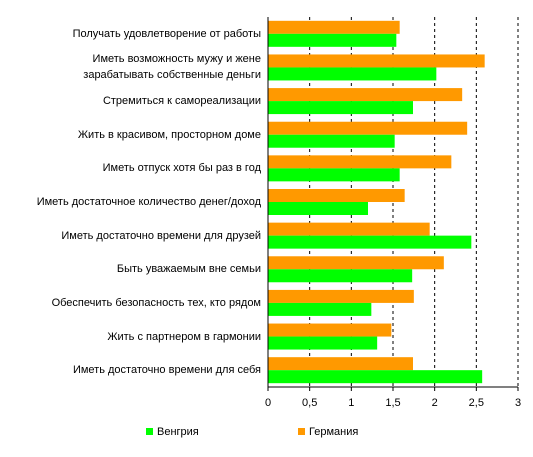  I want to click on y-tick-label: Жить с партнером в гармонии, so click(184, 336).